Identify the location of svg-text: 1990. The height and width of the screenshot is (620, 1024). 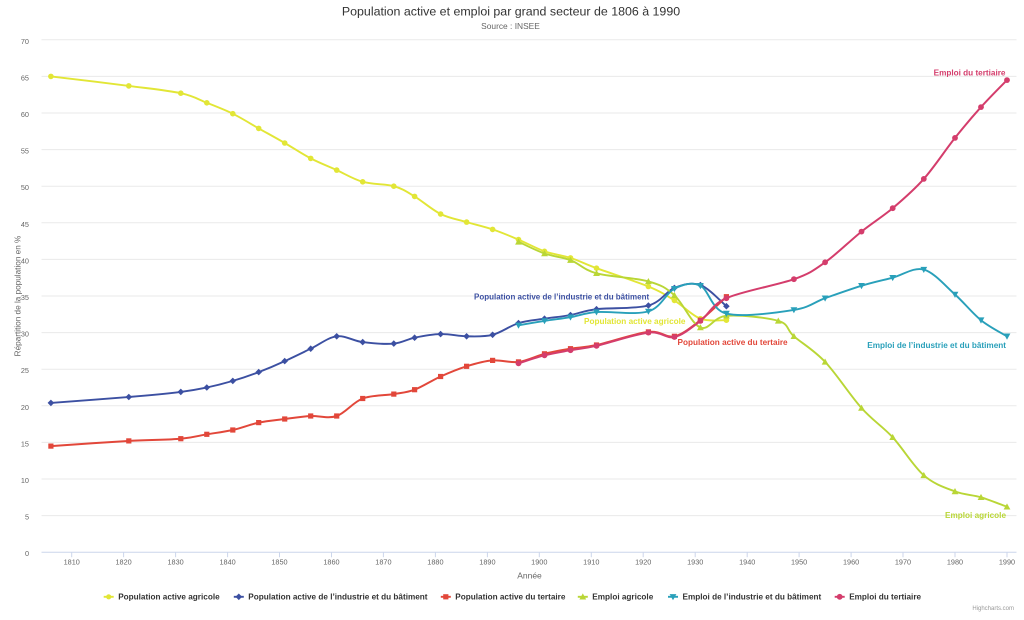
(1007, 562).